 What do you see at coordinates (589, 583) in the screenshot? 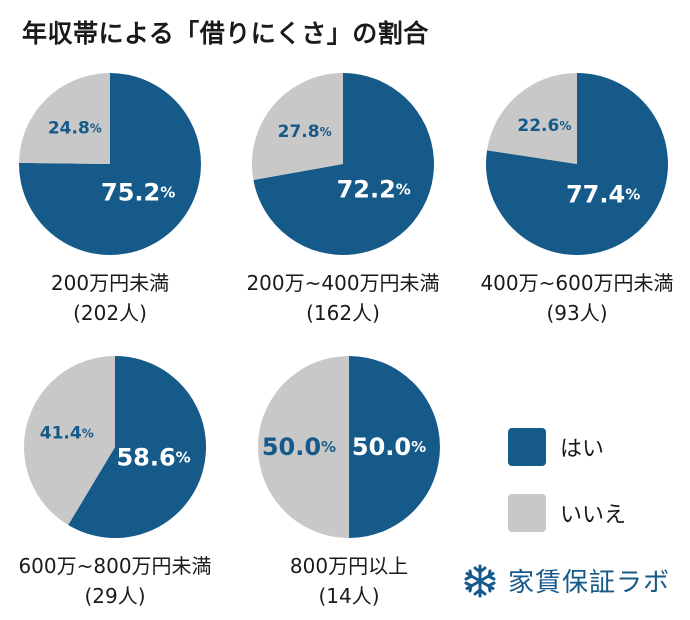
I see `brand-name: 家賃保証ラボ` at bounding box center [589, 583].